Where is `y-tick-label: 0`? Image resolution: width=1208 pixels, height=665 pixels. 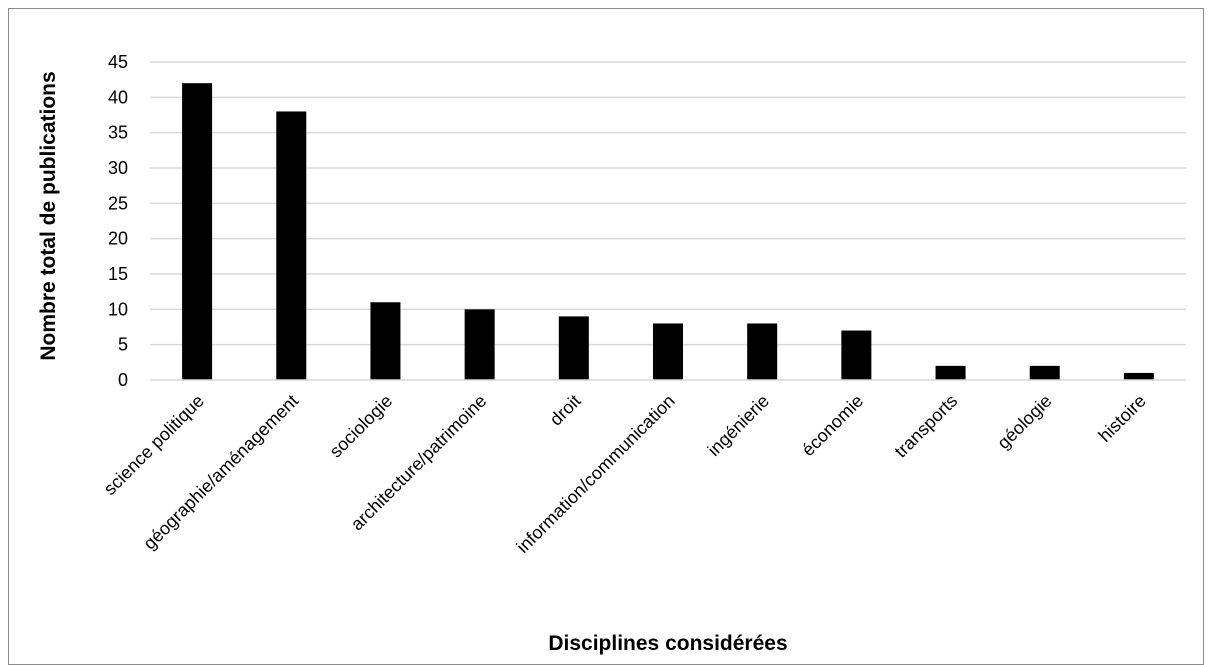 y-tick-label: 0 is located at coordinates (123, 380).